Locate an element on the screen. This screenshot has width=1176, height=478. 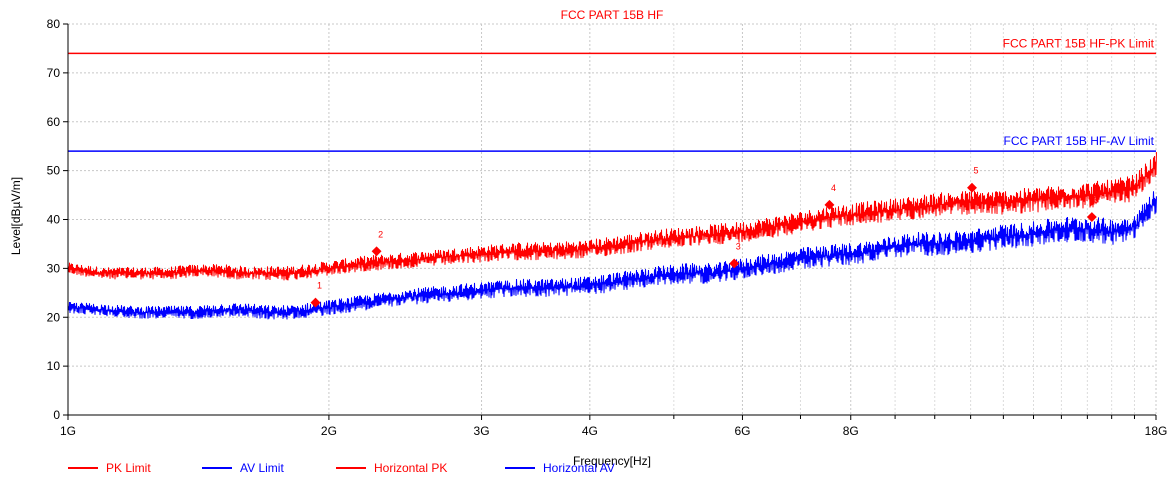
x-tick-label: 6G is located at coordinates (742, 431).